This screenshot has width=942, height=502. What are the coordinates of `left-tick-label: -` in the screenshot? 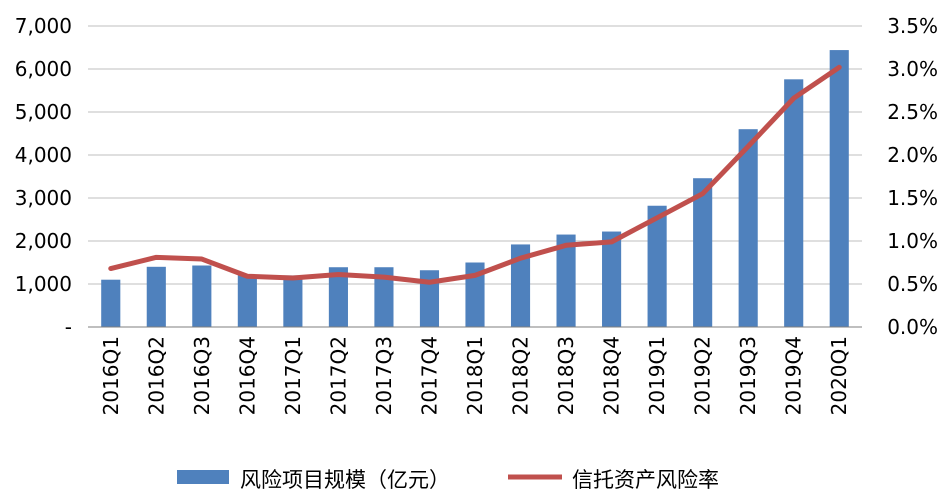 It's located at (68, 327).